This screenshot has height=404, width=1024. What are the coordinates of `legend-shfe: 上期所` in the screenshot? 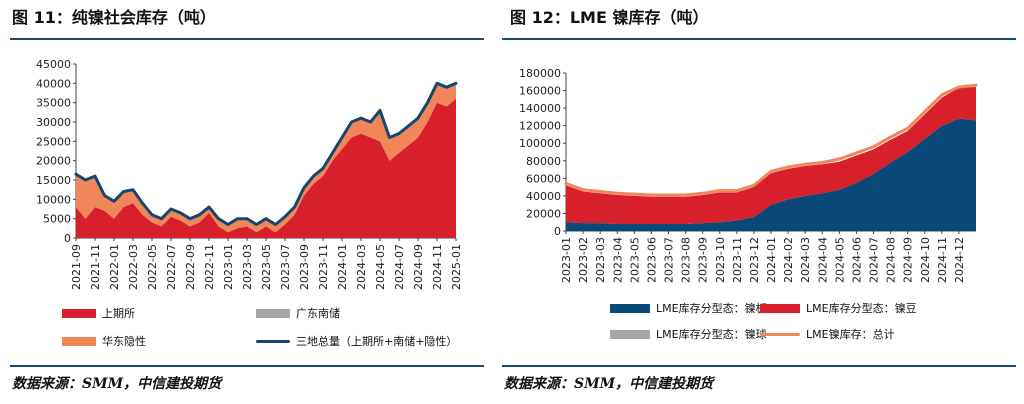 It's located at (98, 313).